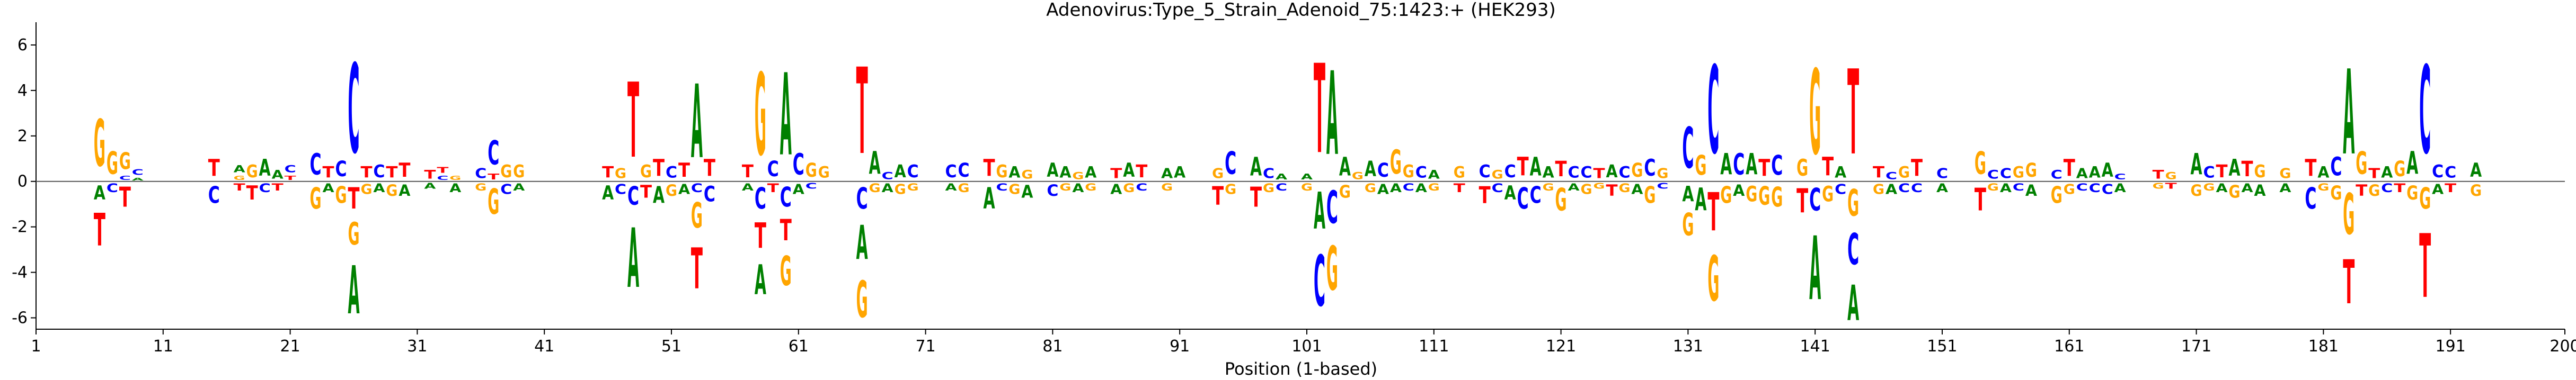 This screenshot has height=380, width=2576. What do you see at coordinates (20, 273) in the screenshot?
I see `y-tick-label: -4` at bounding box center [20, 273].